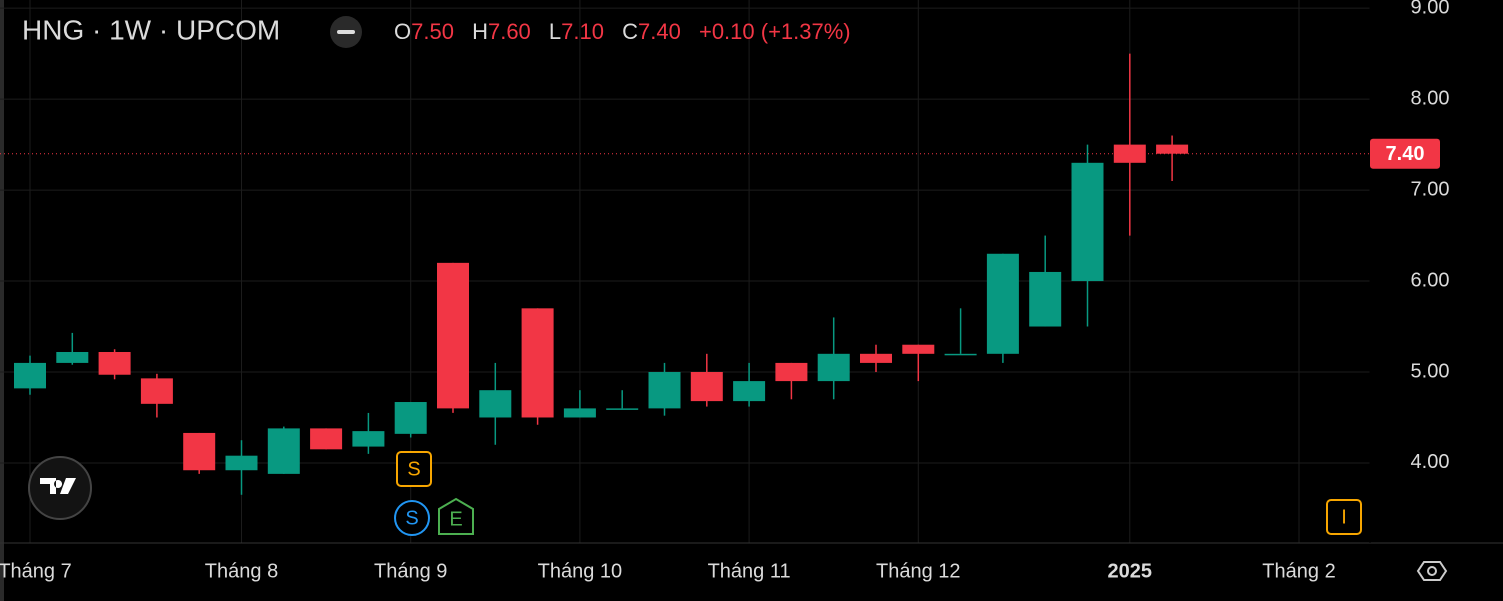 This screenshot has width=1503, height=601. What do you see at coordinates (1430, 189) in the screenshot?
I see `y-tick-label: 7.00` at bounding box center [1430, 189].